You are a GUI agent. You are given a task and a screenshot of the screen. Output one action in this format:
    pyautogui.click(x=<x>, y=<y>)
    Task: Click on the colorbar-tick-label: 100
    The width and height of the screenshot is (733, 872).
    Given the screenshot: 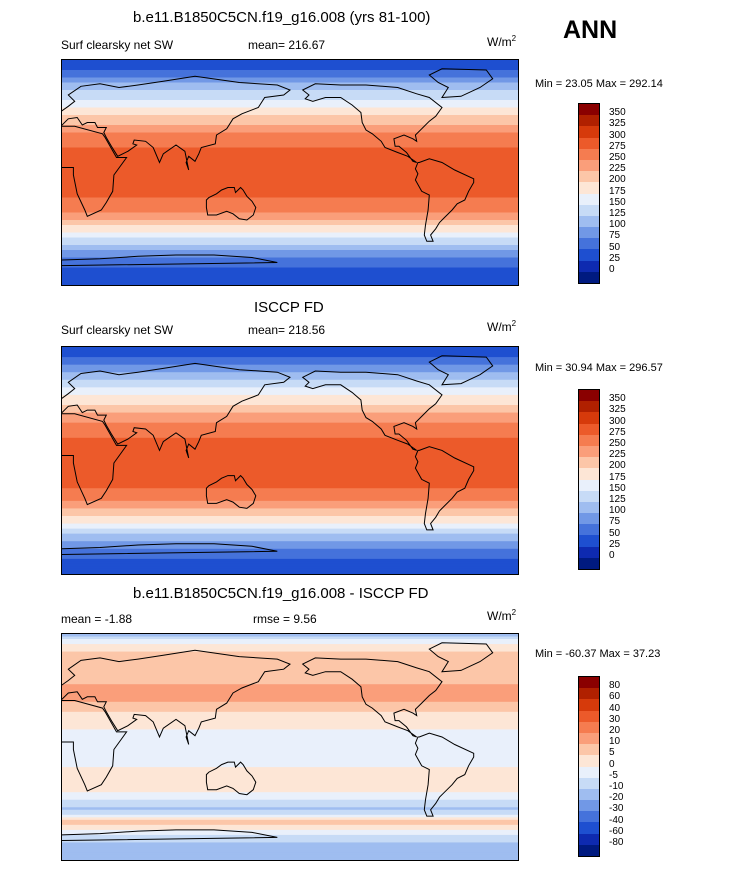 What is the action you would take?
    pyautogui.click(x=617, y=225)
    